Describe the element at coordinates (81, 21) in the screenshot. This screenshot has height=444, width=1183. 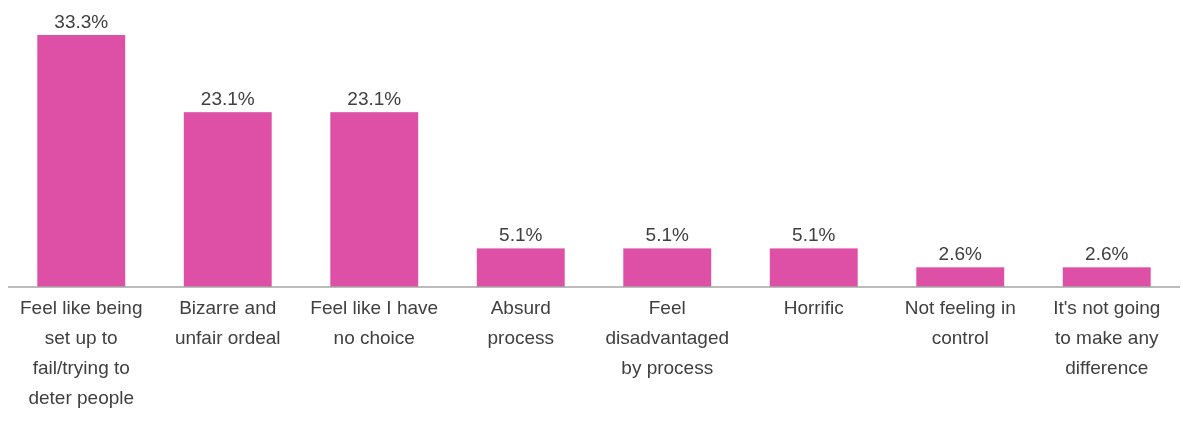
I see `data-label: 33.3%` at that location.